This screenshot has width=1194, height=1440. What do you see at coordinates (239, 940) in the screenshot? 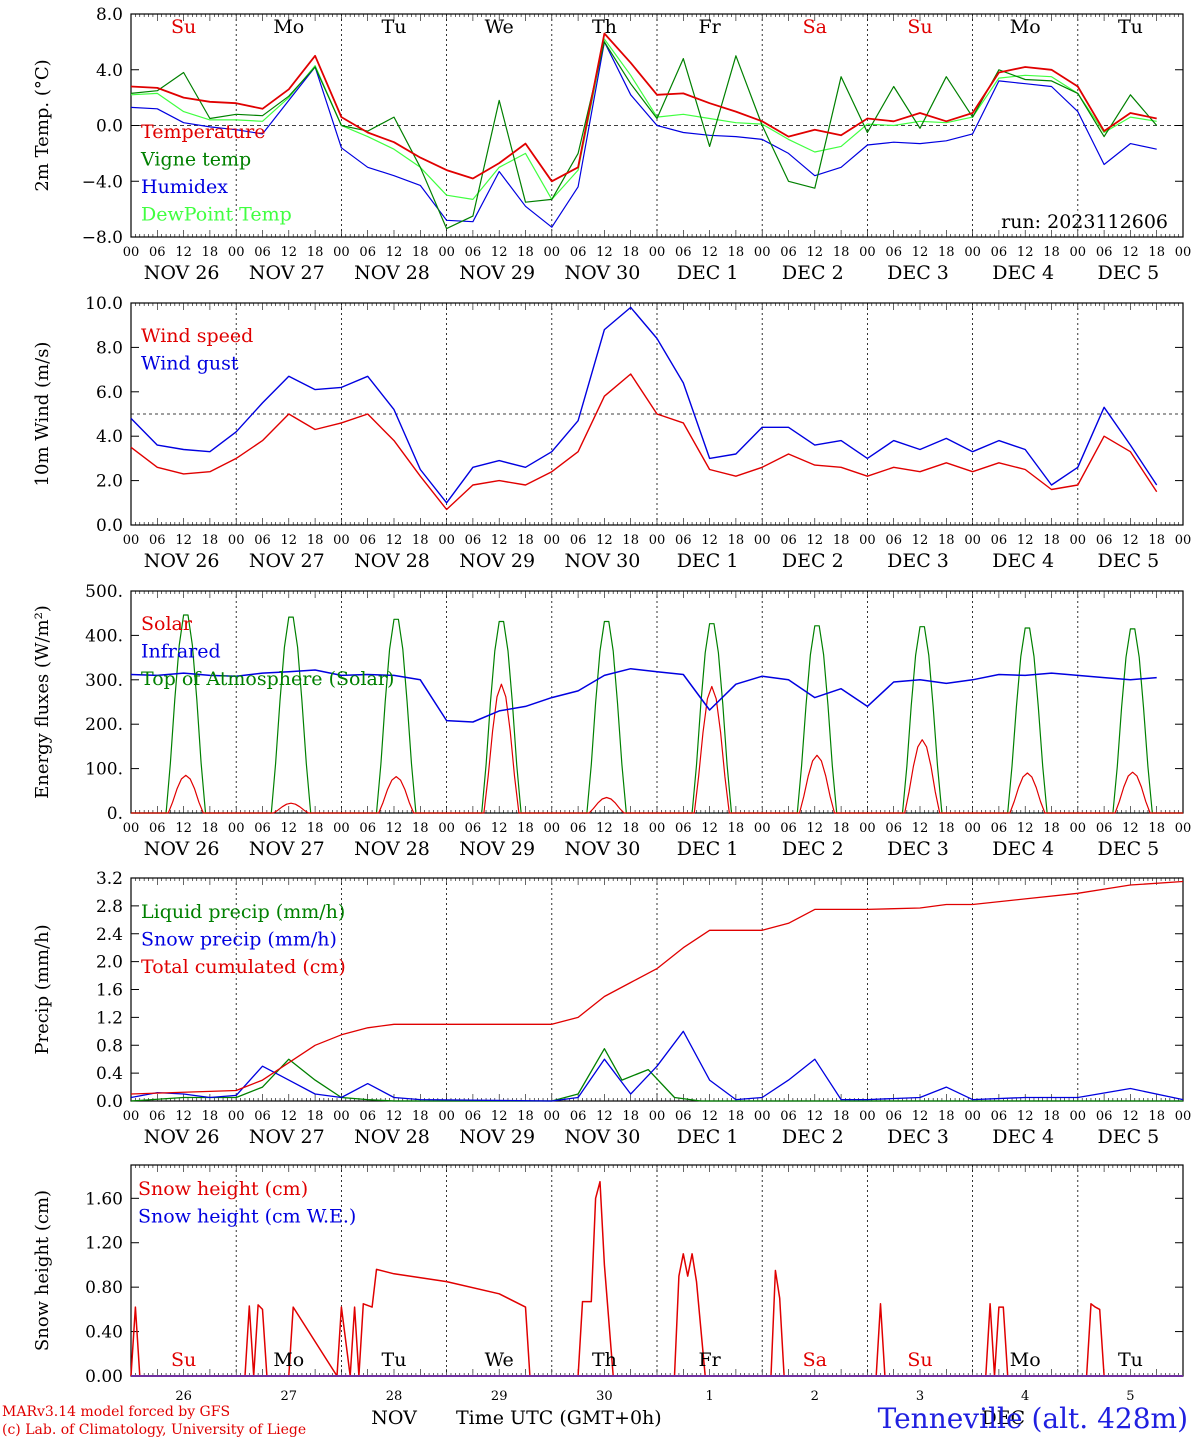
I see `legend-entry: Snow precip (mm/h)` at bounding box center [239, 940].